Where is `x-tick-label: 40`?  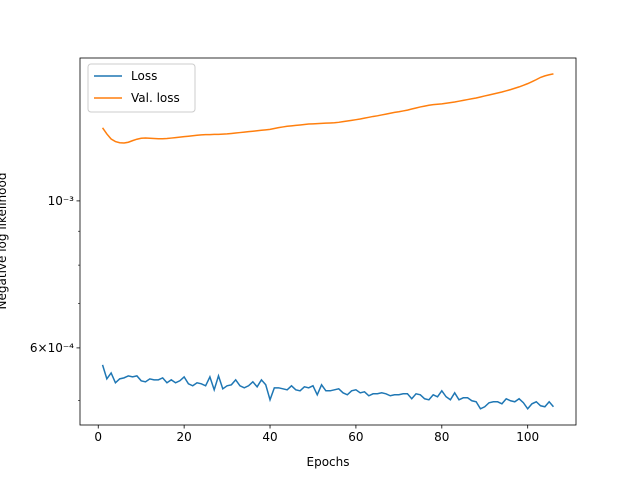 x-tick-label: 40 is located at coordinates (269, 437).